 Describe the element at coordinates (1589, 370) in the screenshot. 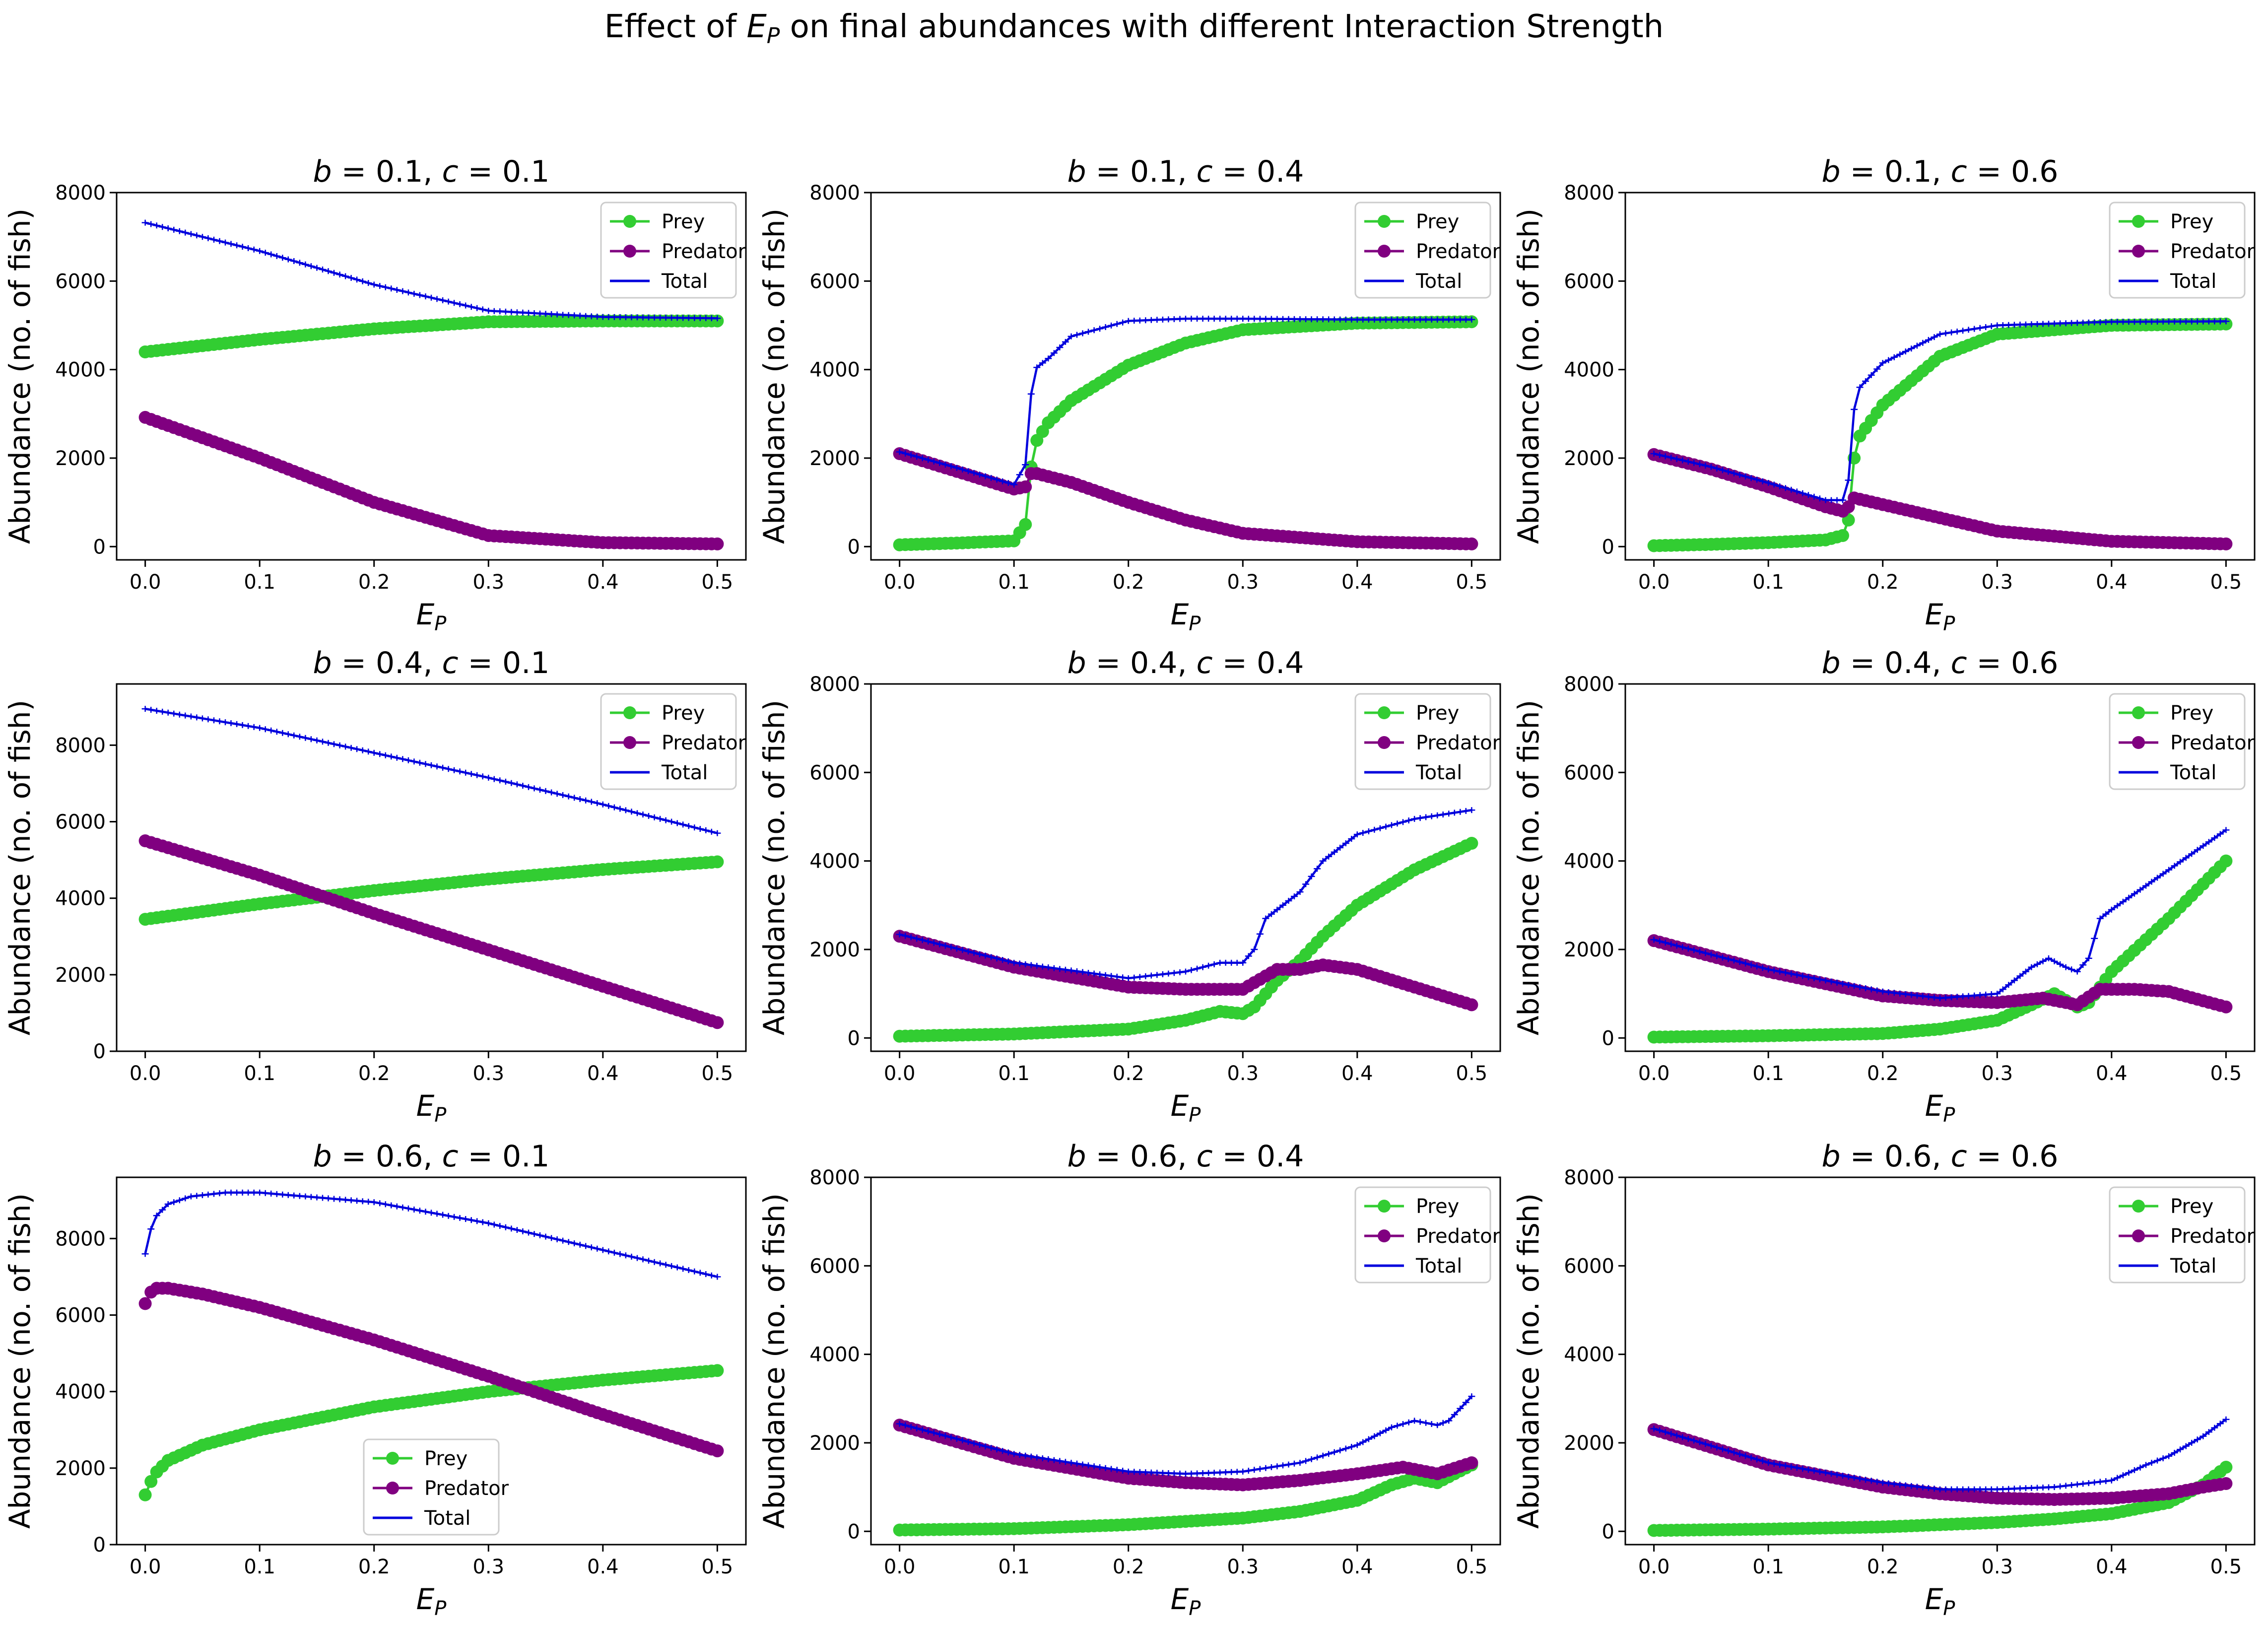

I see `y-tick-label: 4000` at that location.